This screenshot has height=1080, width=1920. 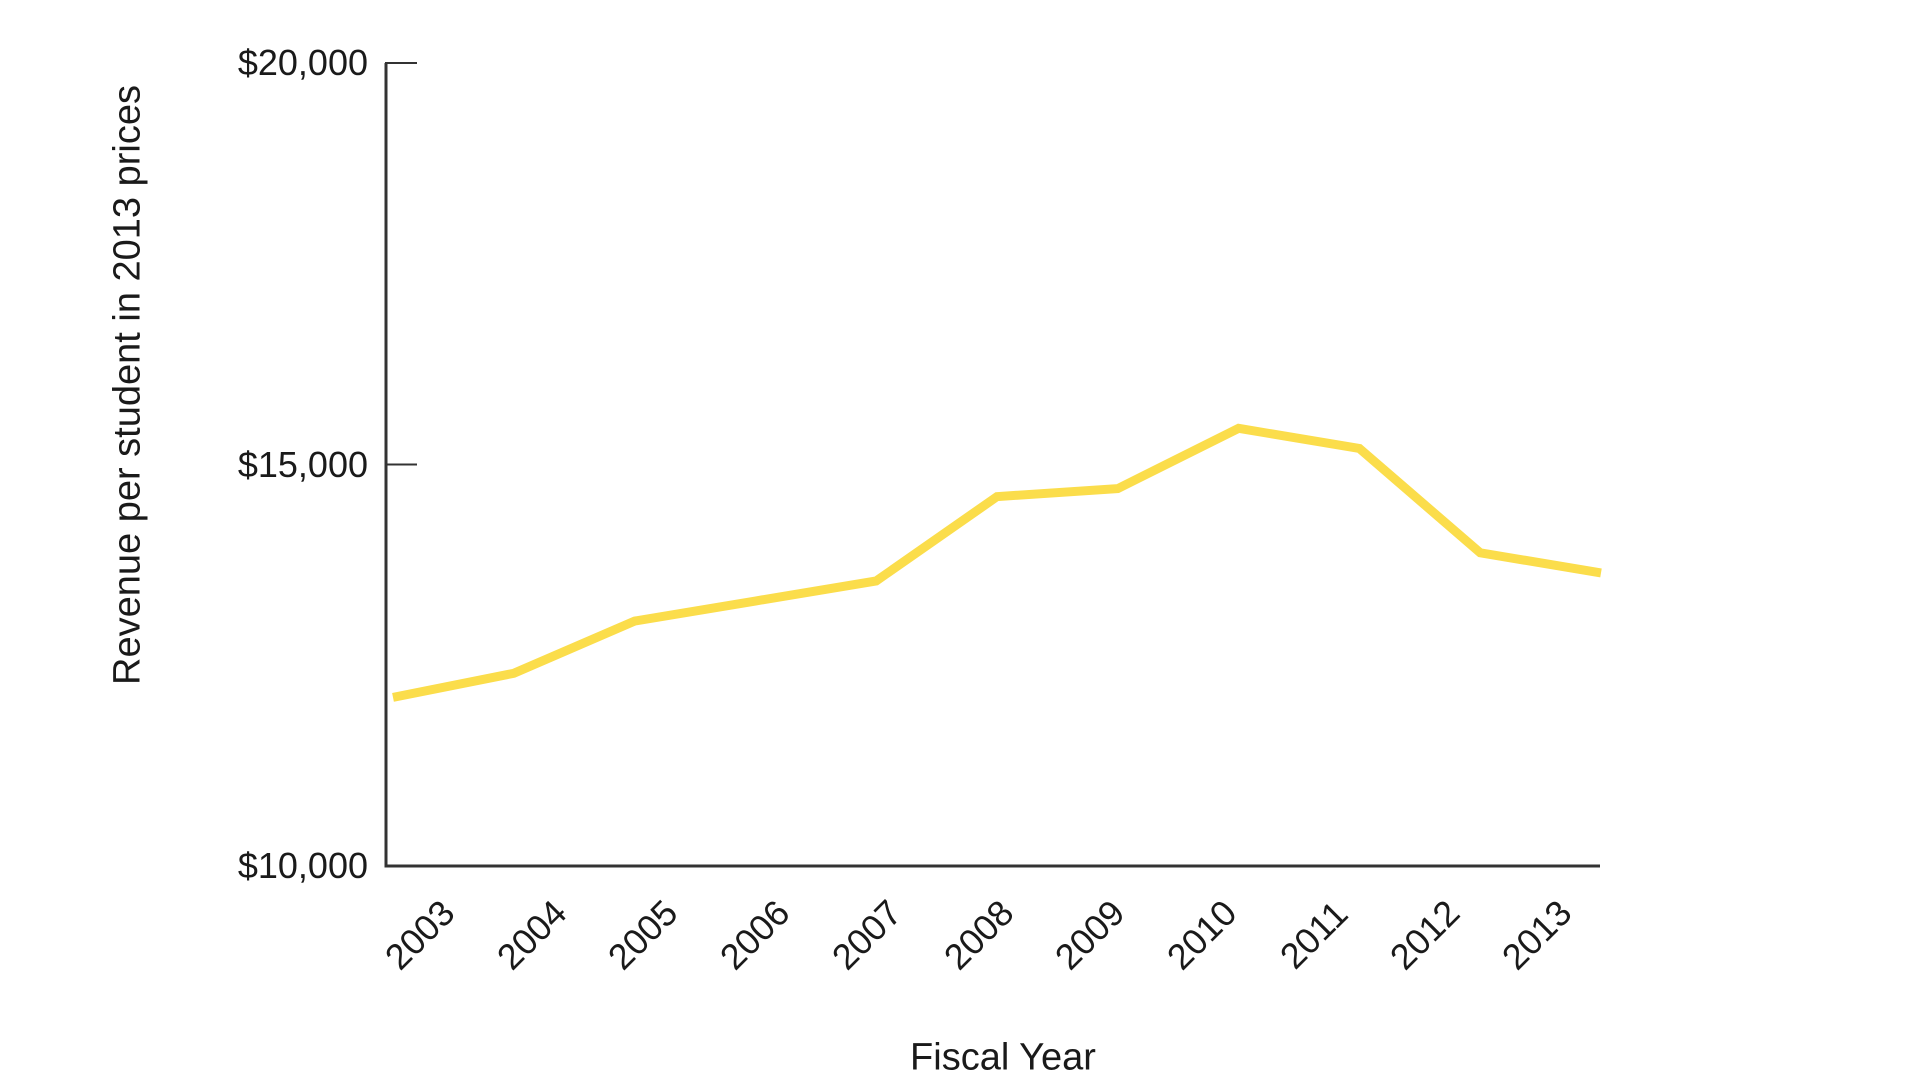 What do you see at coordinates (302, 464) in the screenshot?
I see `y-tick-label: $15,000` at bounding box center [302, 464].